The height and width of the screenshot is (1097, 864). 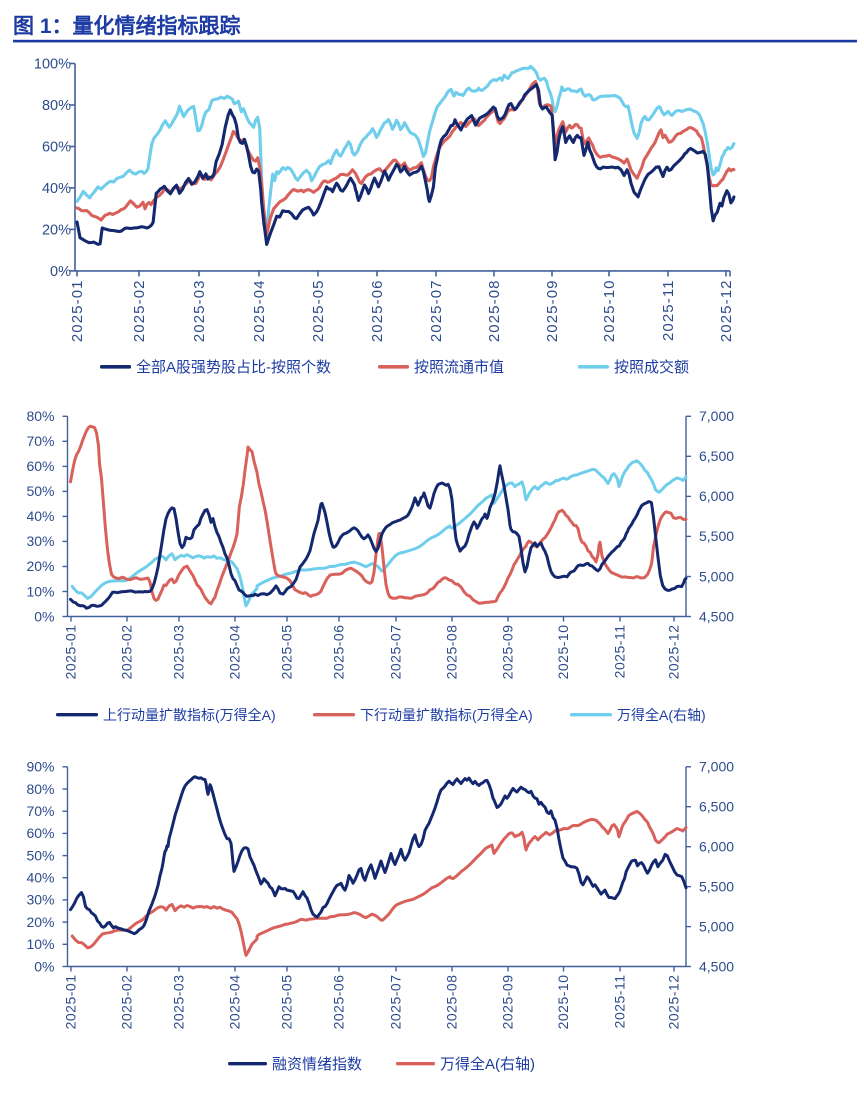 I want to click on svg-text: 按照成交额, so click(x=651, y=367).